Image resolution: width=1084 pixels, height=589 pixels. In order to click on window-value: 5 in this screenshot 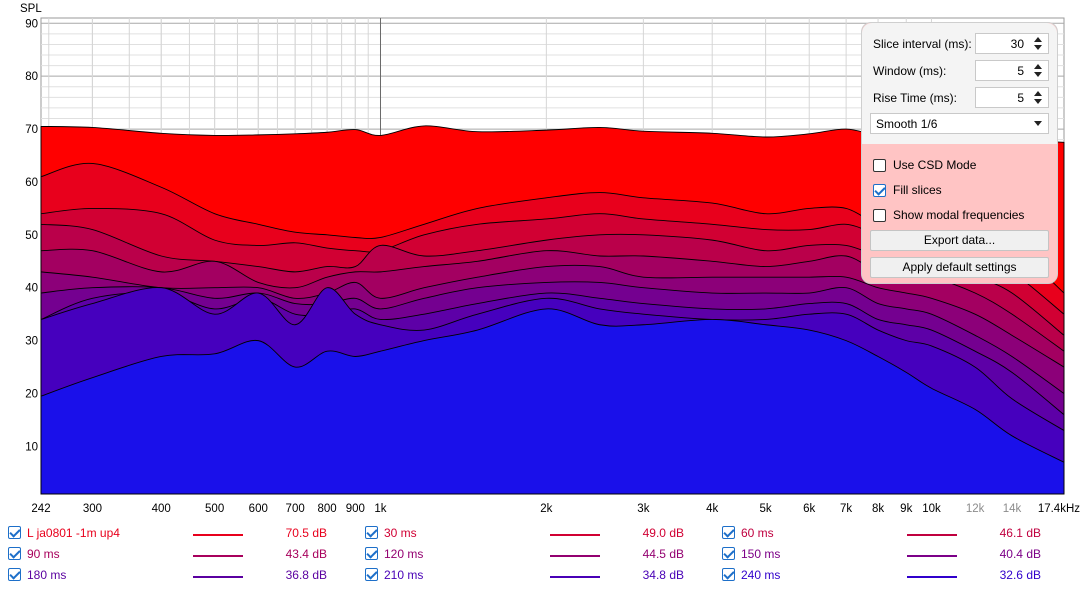, I will do `click(1020, 71)`.